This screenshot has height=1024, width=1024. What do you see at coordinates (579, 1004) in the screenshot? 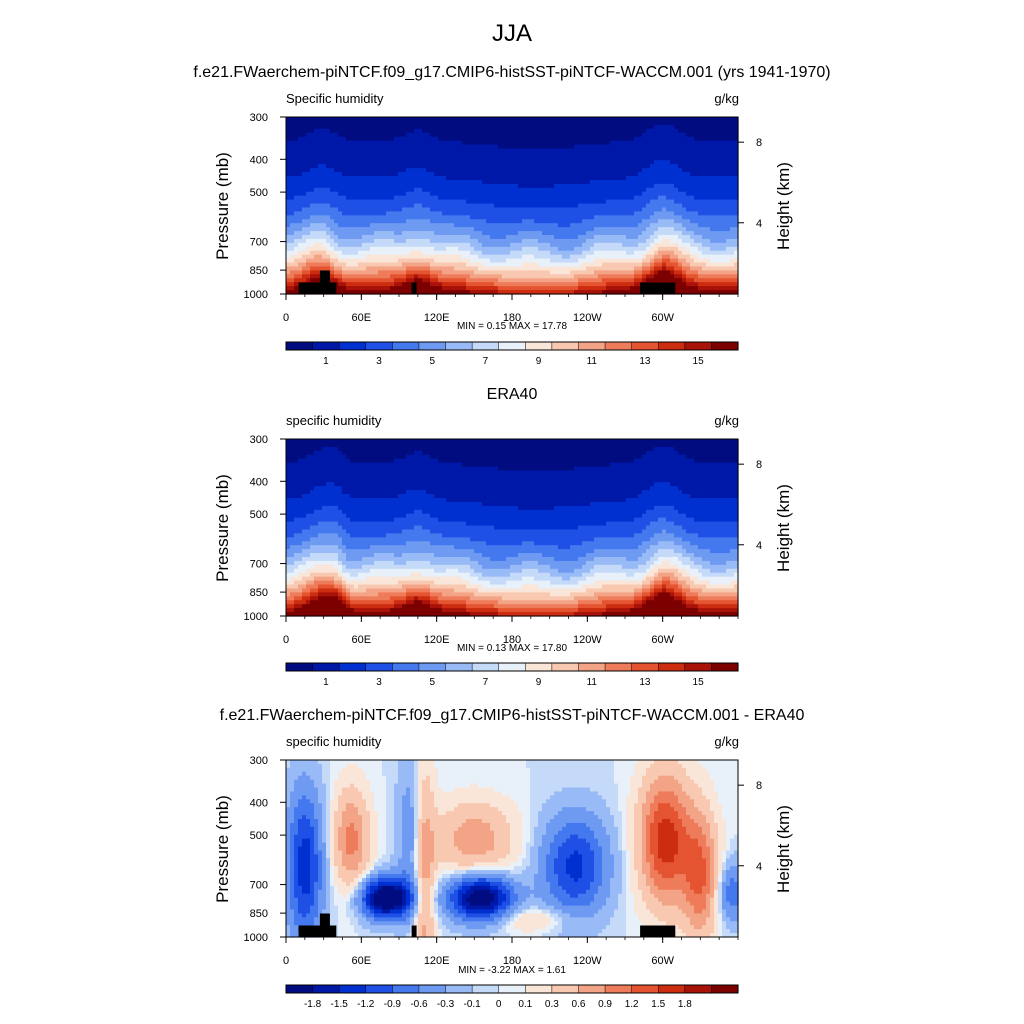
I see `colorbar-label: 0.6` at bounding box center [579, 1004].